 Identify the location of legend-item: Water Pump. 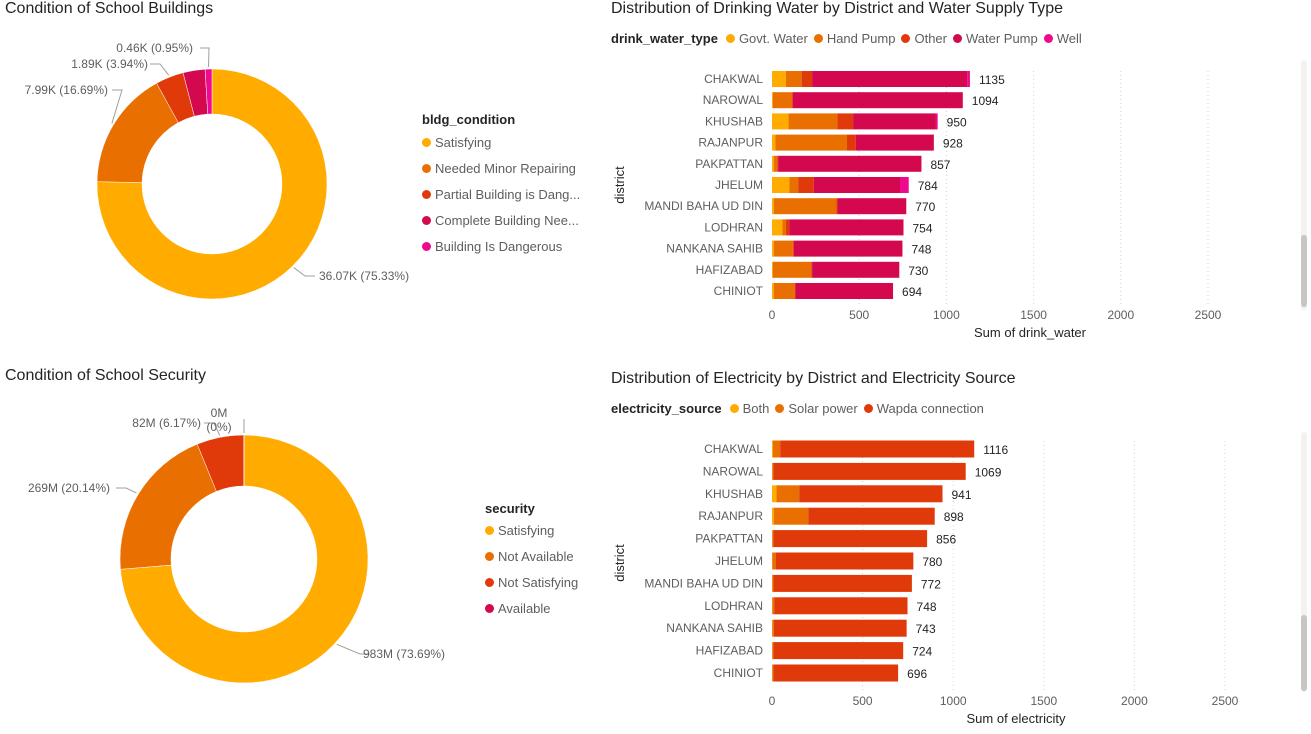
(995, 38).